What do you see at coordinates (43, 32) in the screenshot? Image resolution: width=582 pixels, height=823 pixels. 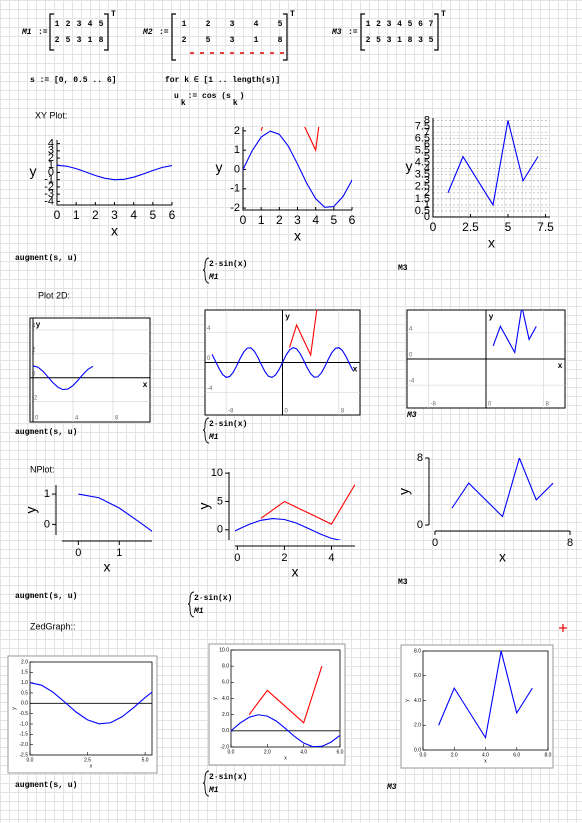 I see `assign: :=` at bounding box center [43, 32].